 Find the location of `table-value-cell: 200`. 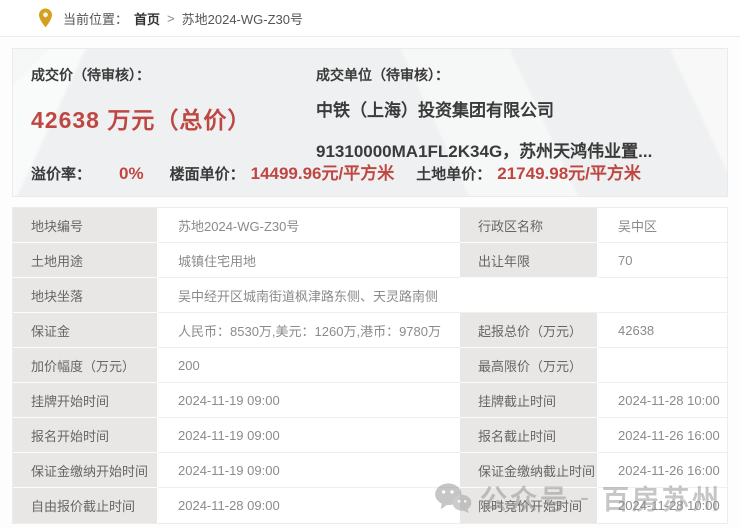

table-value-cell: 200 is located at coordinates (309, 365).